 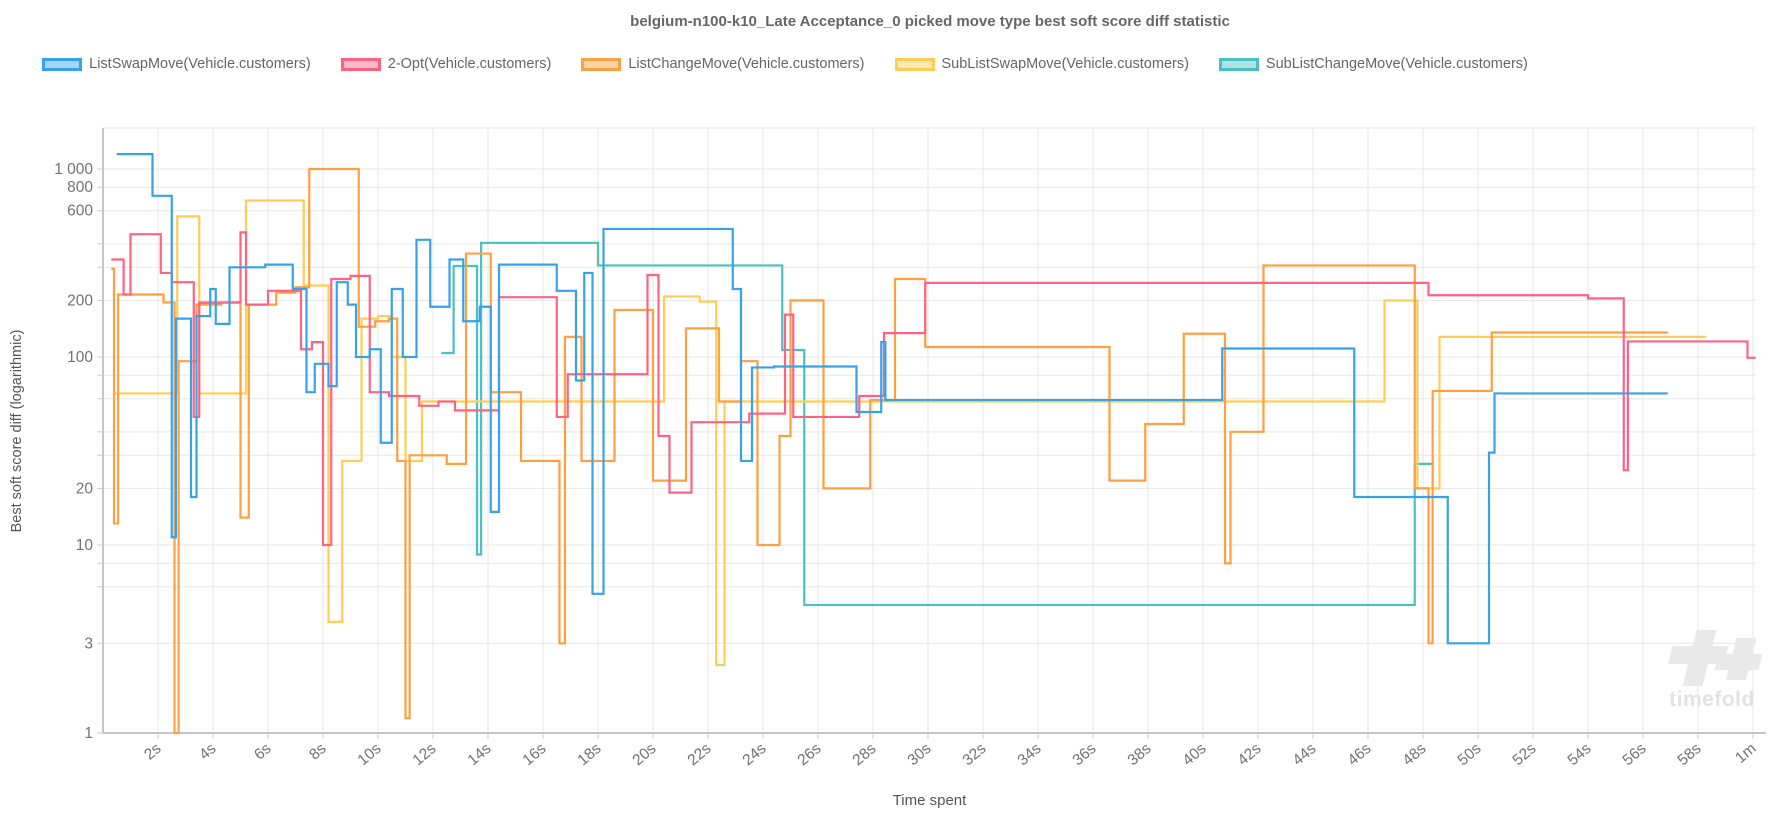 I want to click on watermark: timefold, so click(x=1712, y=674).